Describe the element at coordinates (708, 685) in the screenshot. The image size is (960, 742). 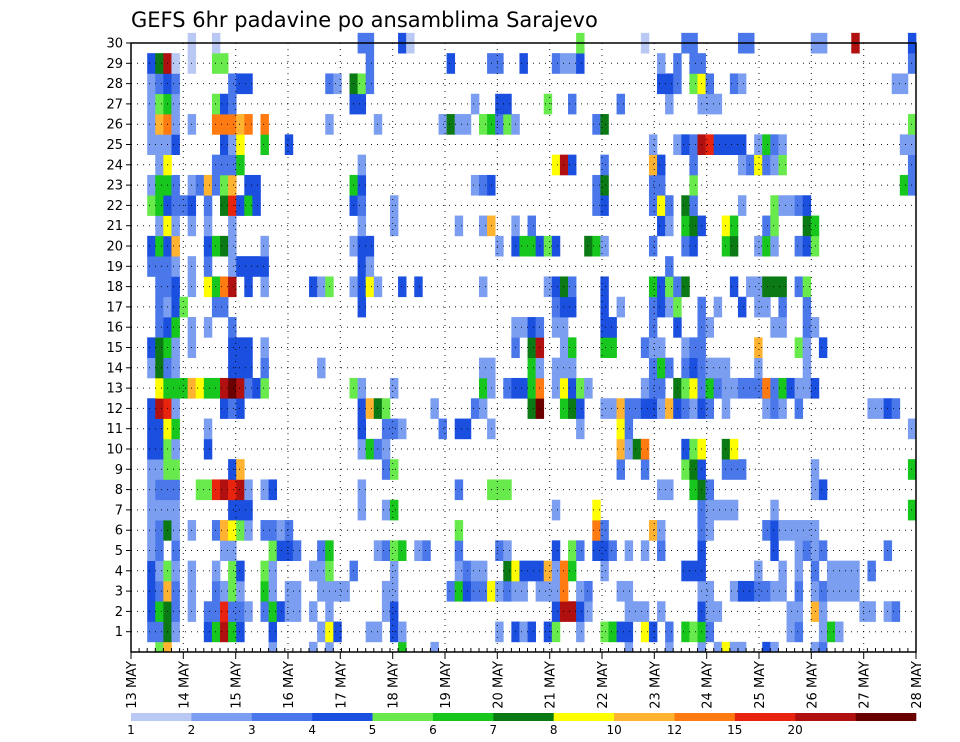
I see `x-tick-label: 24 MAY` at that location.